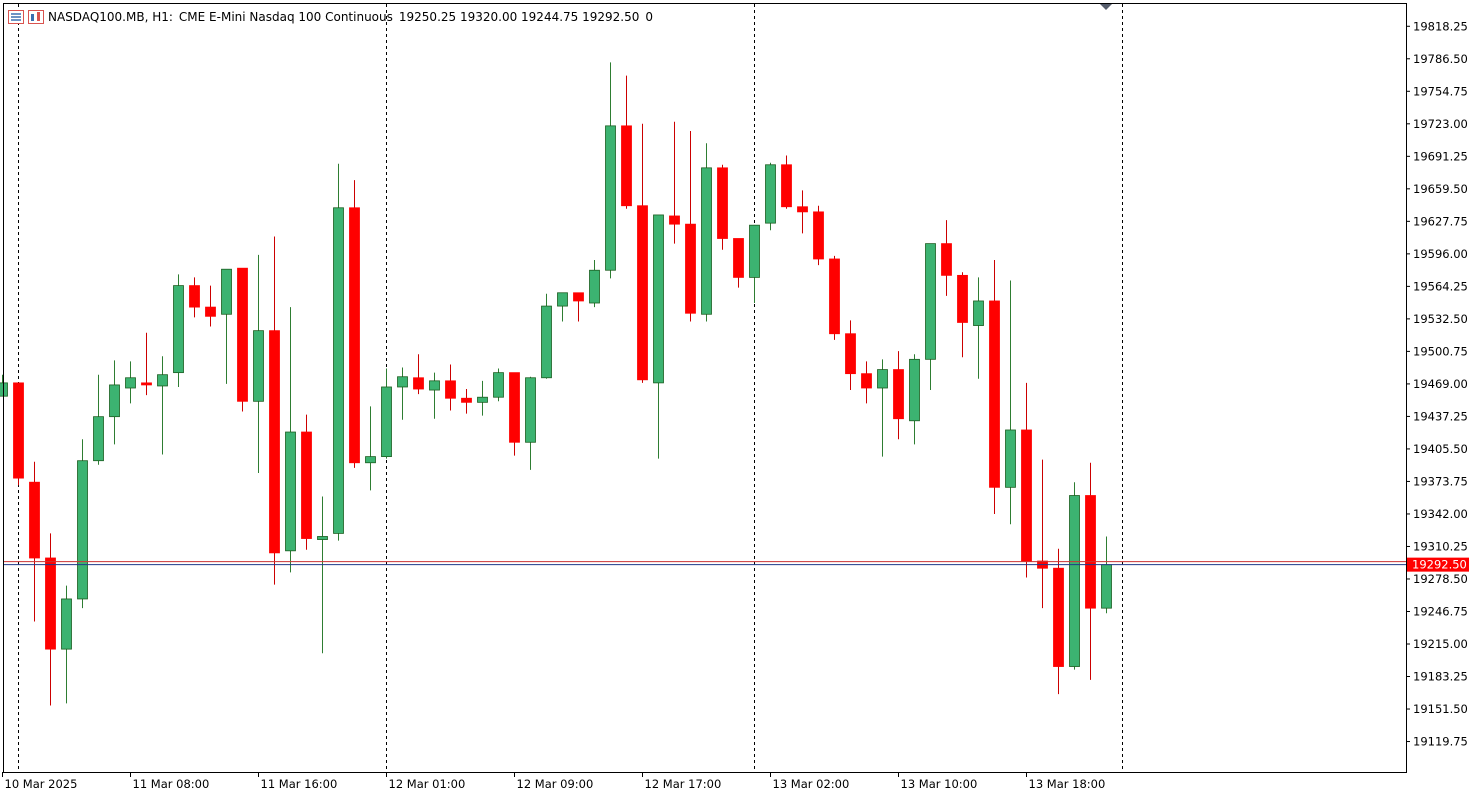 The image size is (1484, 799). I want to click on y-tick-label: 19659.50, so click(1440, 189).